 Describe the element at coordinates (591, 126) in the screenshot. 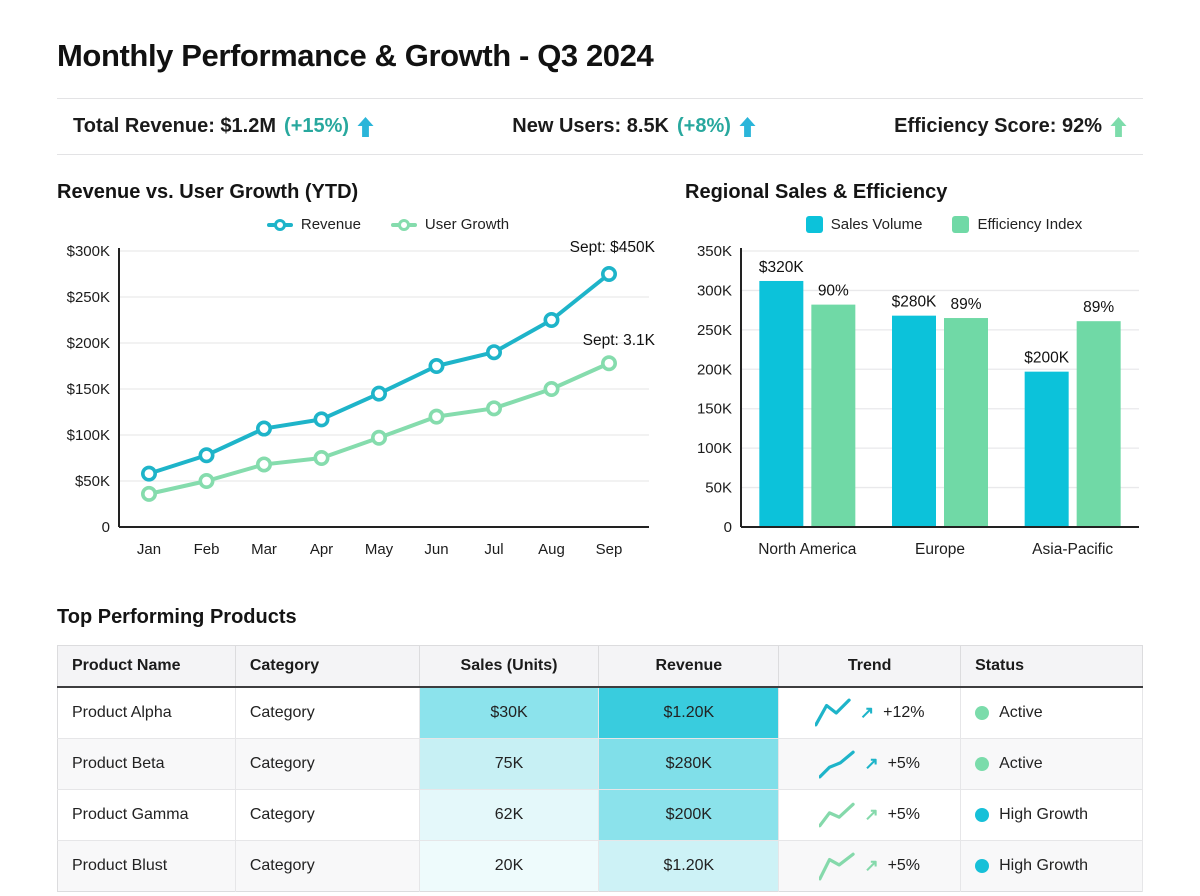

I see `kpi-label: New Users: 8.5K` at that location.